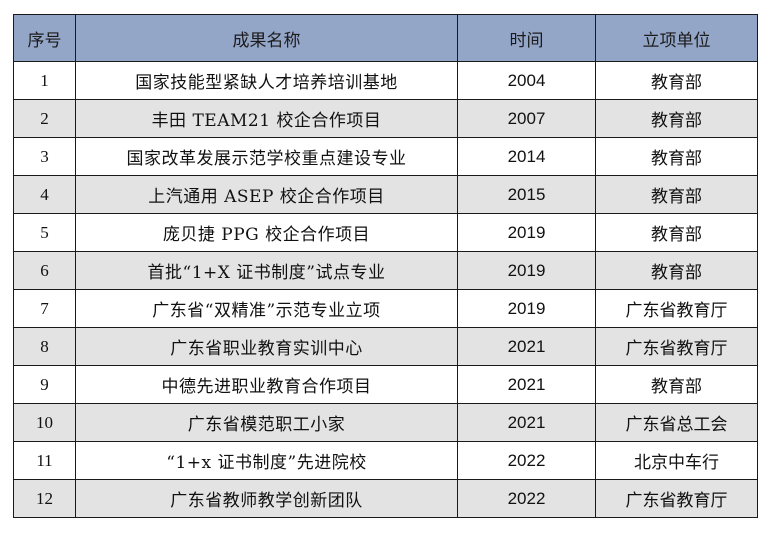 This screenshot has width=766, height=533. I want to click on cell-serial-number: 4, so click(44, 194).